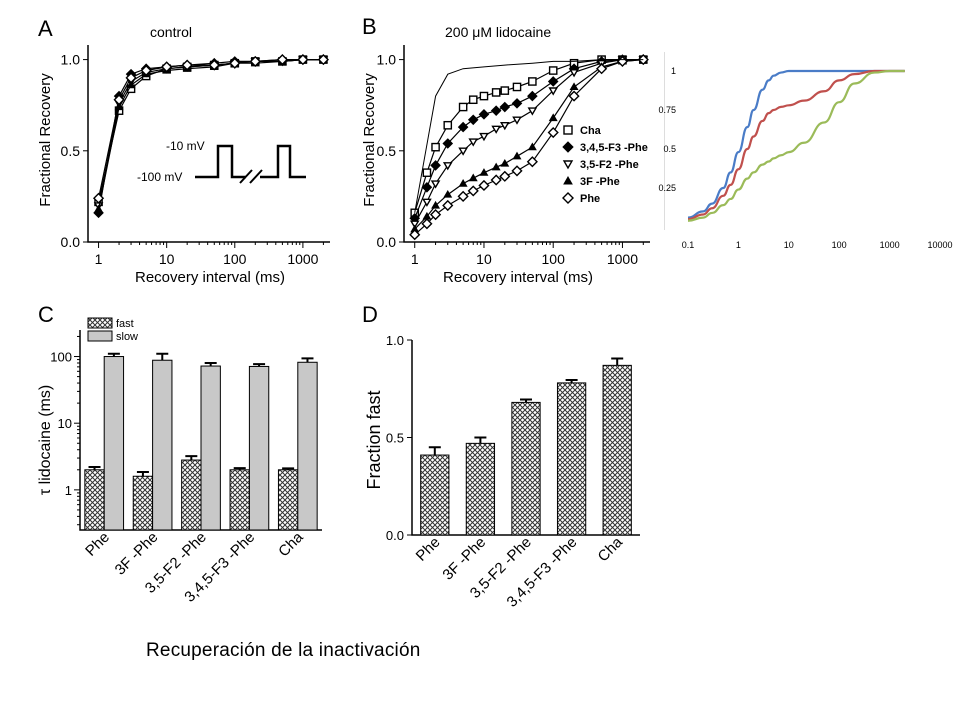 The width and height of the screenshot is (960, 720). I want to click on voltage-protocol-trace, so click(250, 161).